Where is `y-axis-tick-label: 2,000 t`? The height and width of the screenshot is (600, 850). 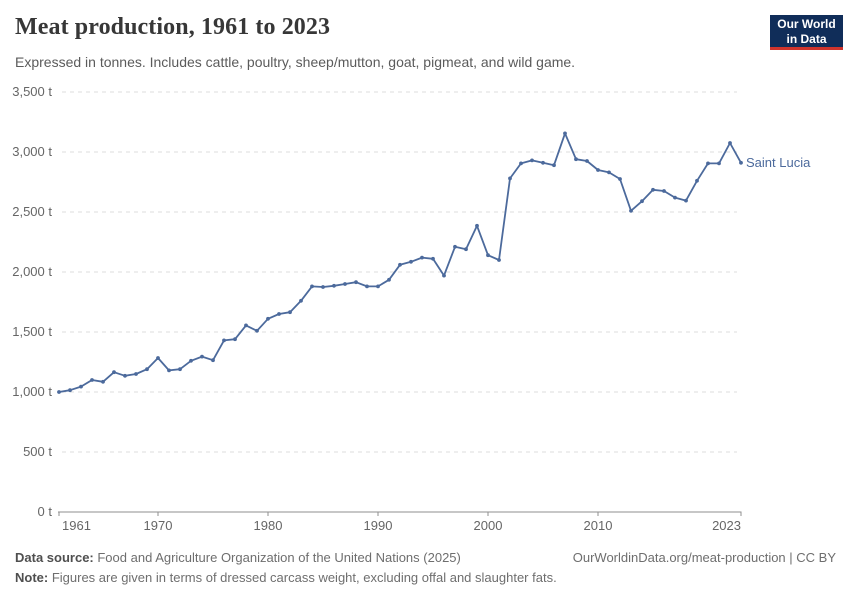 y-axis-tick-label: 2,000 t is located at coordinates (32, 271).